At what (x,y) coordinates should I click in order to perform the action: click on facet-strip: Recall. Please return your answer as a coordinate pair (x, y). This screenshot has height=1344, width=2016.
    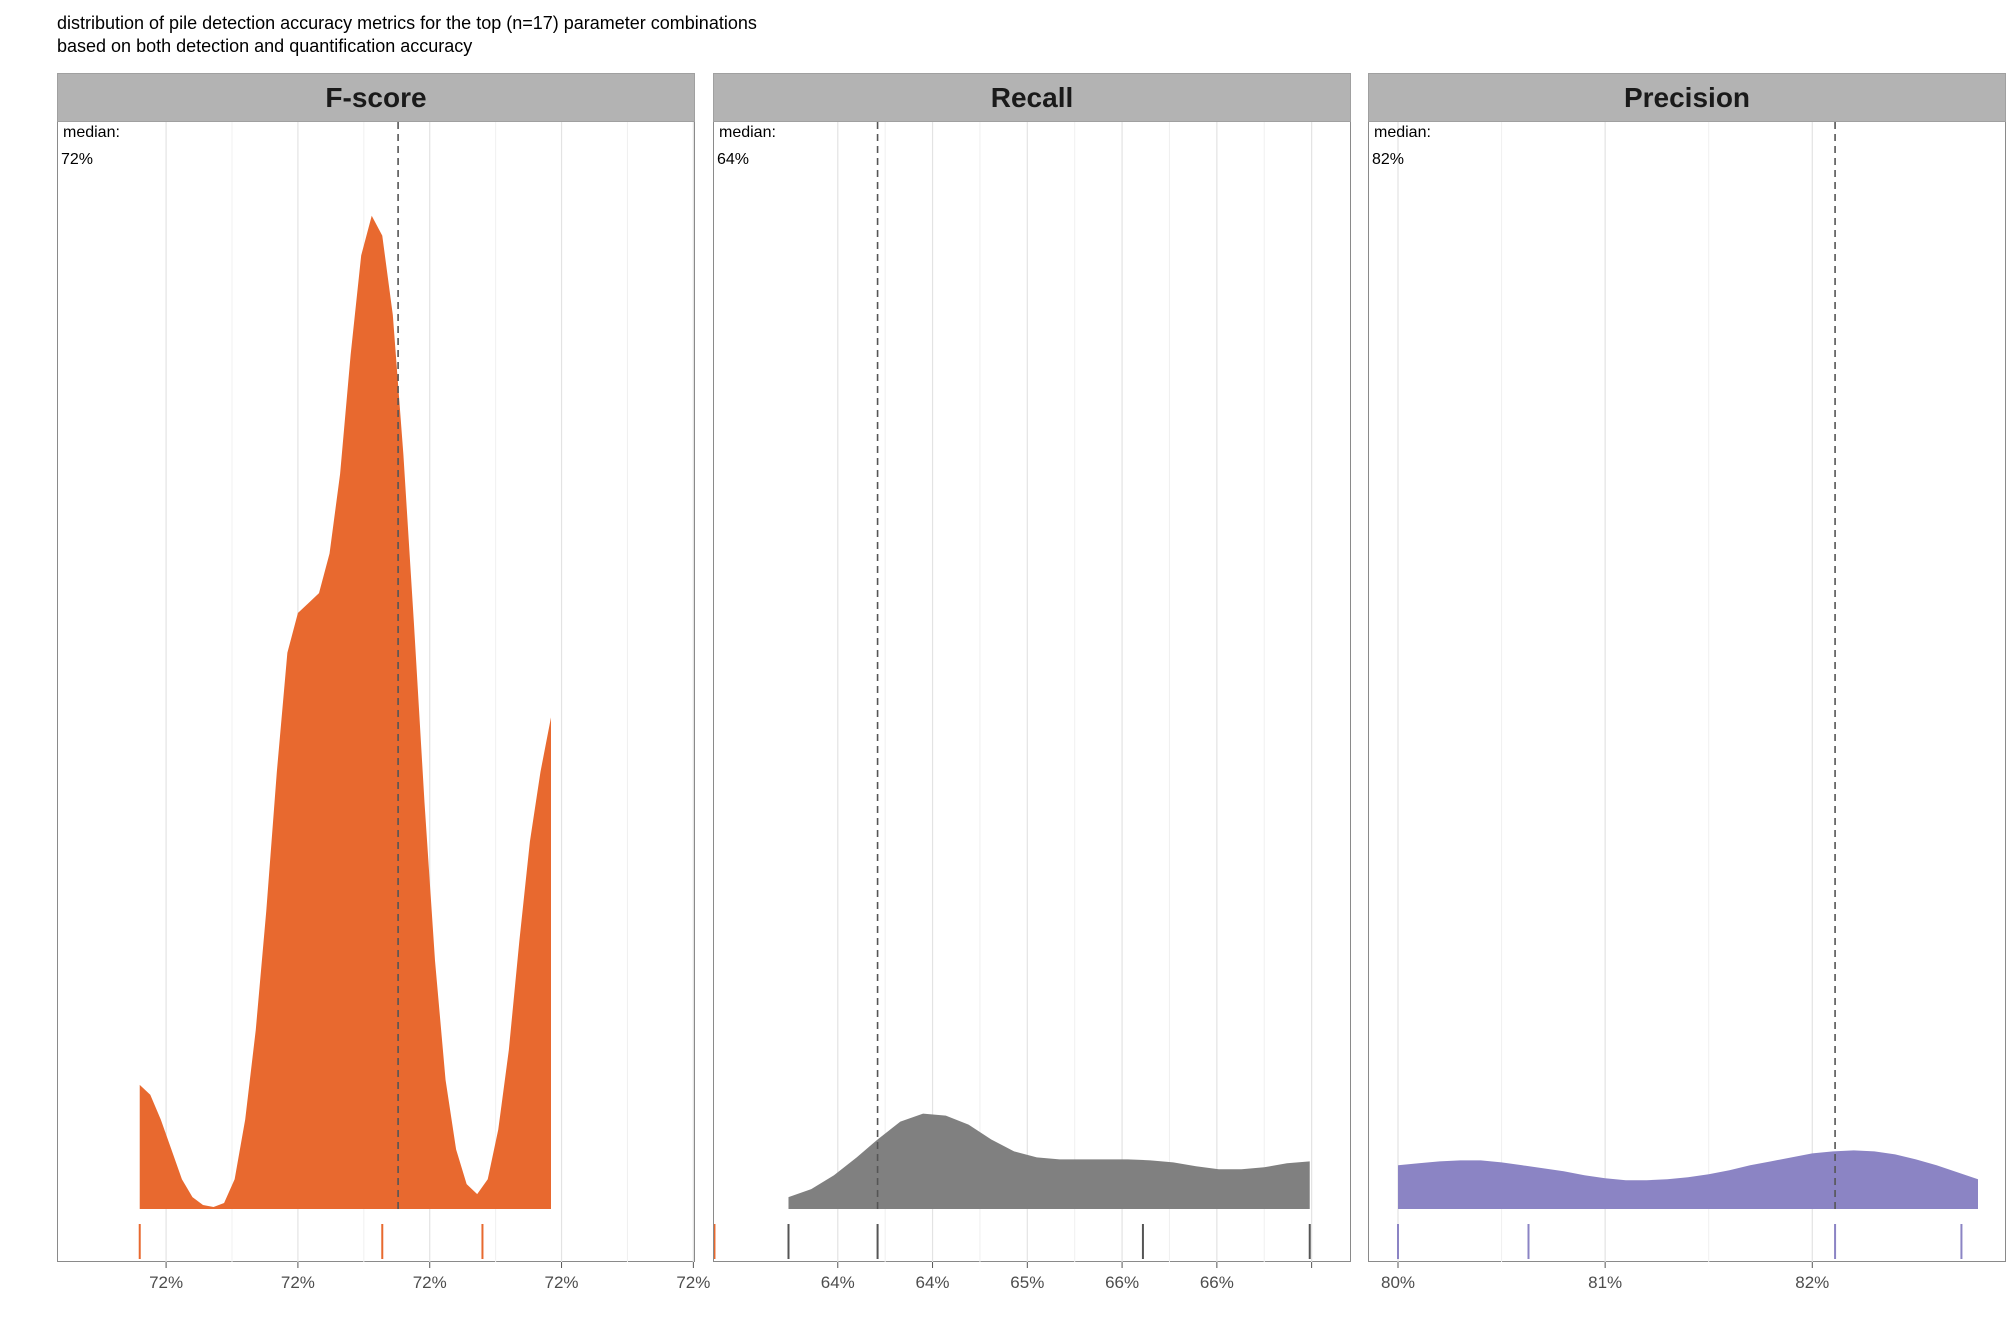
    Looking at the image, I should click on (1032, 97).